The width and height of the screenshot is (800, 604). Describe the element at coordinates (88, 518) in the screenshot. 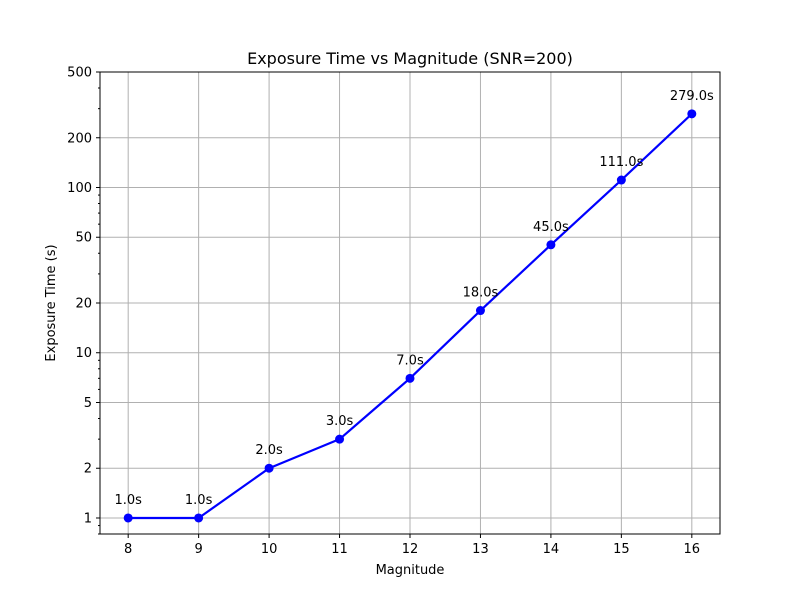

I see `y-tick-label: 1` at that location.